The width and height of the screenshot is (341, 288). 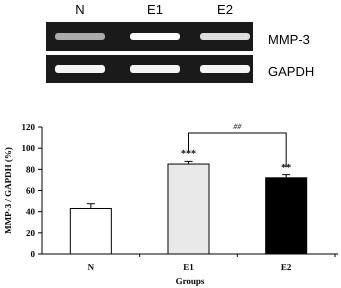 What do you see at coordinates (190, 281) in the screenshot?
I see `x-axis-title: Groups` at bounding box center [190, 281].